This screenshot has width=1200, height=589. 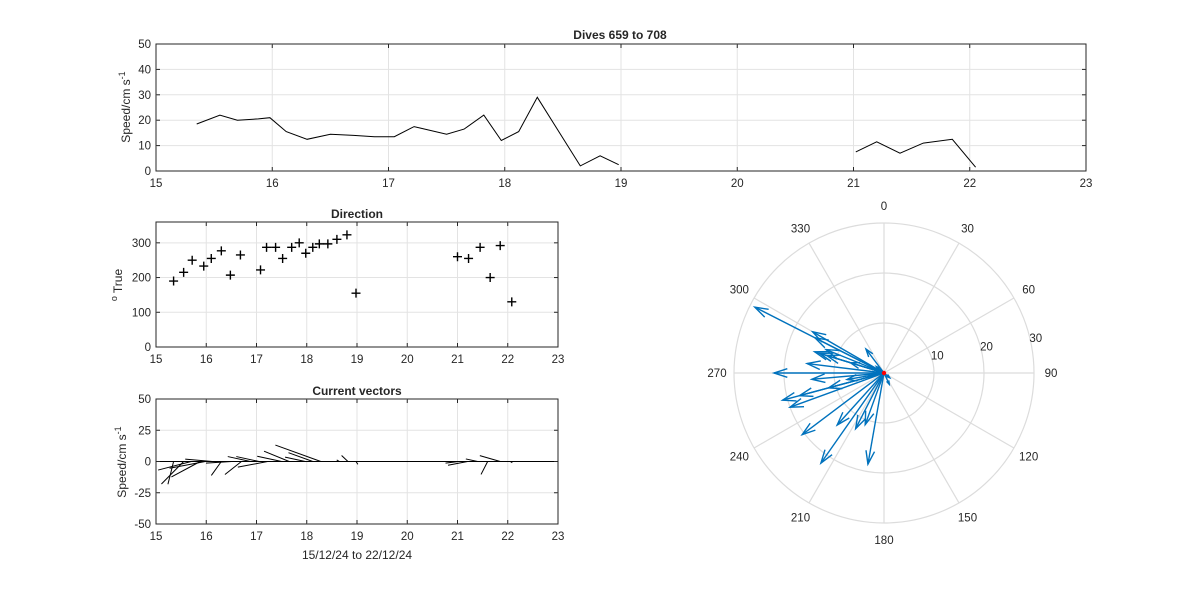 What do you see at coordinates (1028, 458) in the screenshot?
I see `polar-angle-label: 120` at bounding box center [1028, 458].